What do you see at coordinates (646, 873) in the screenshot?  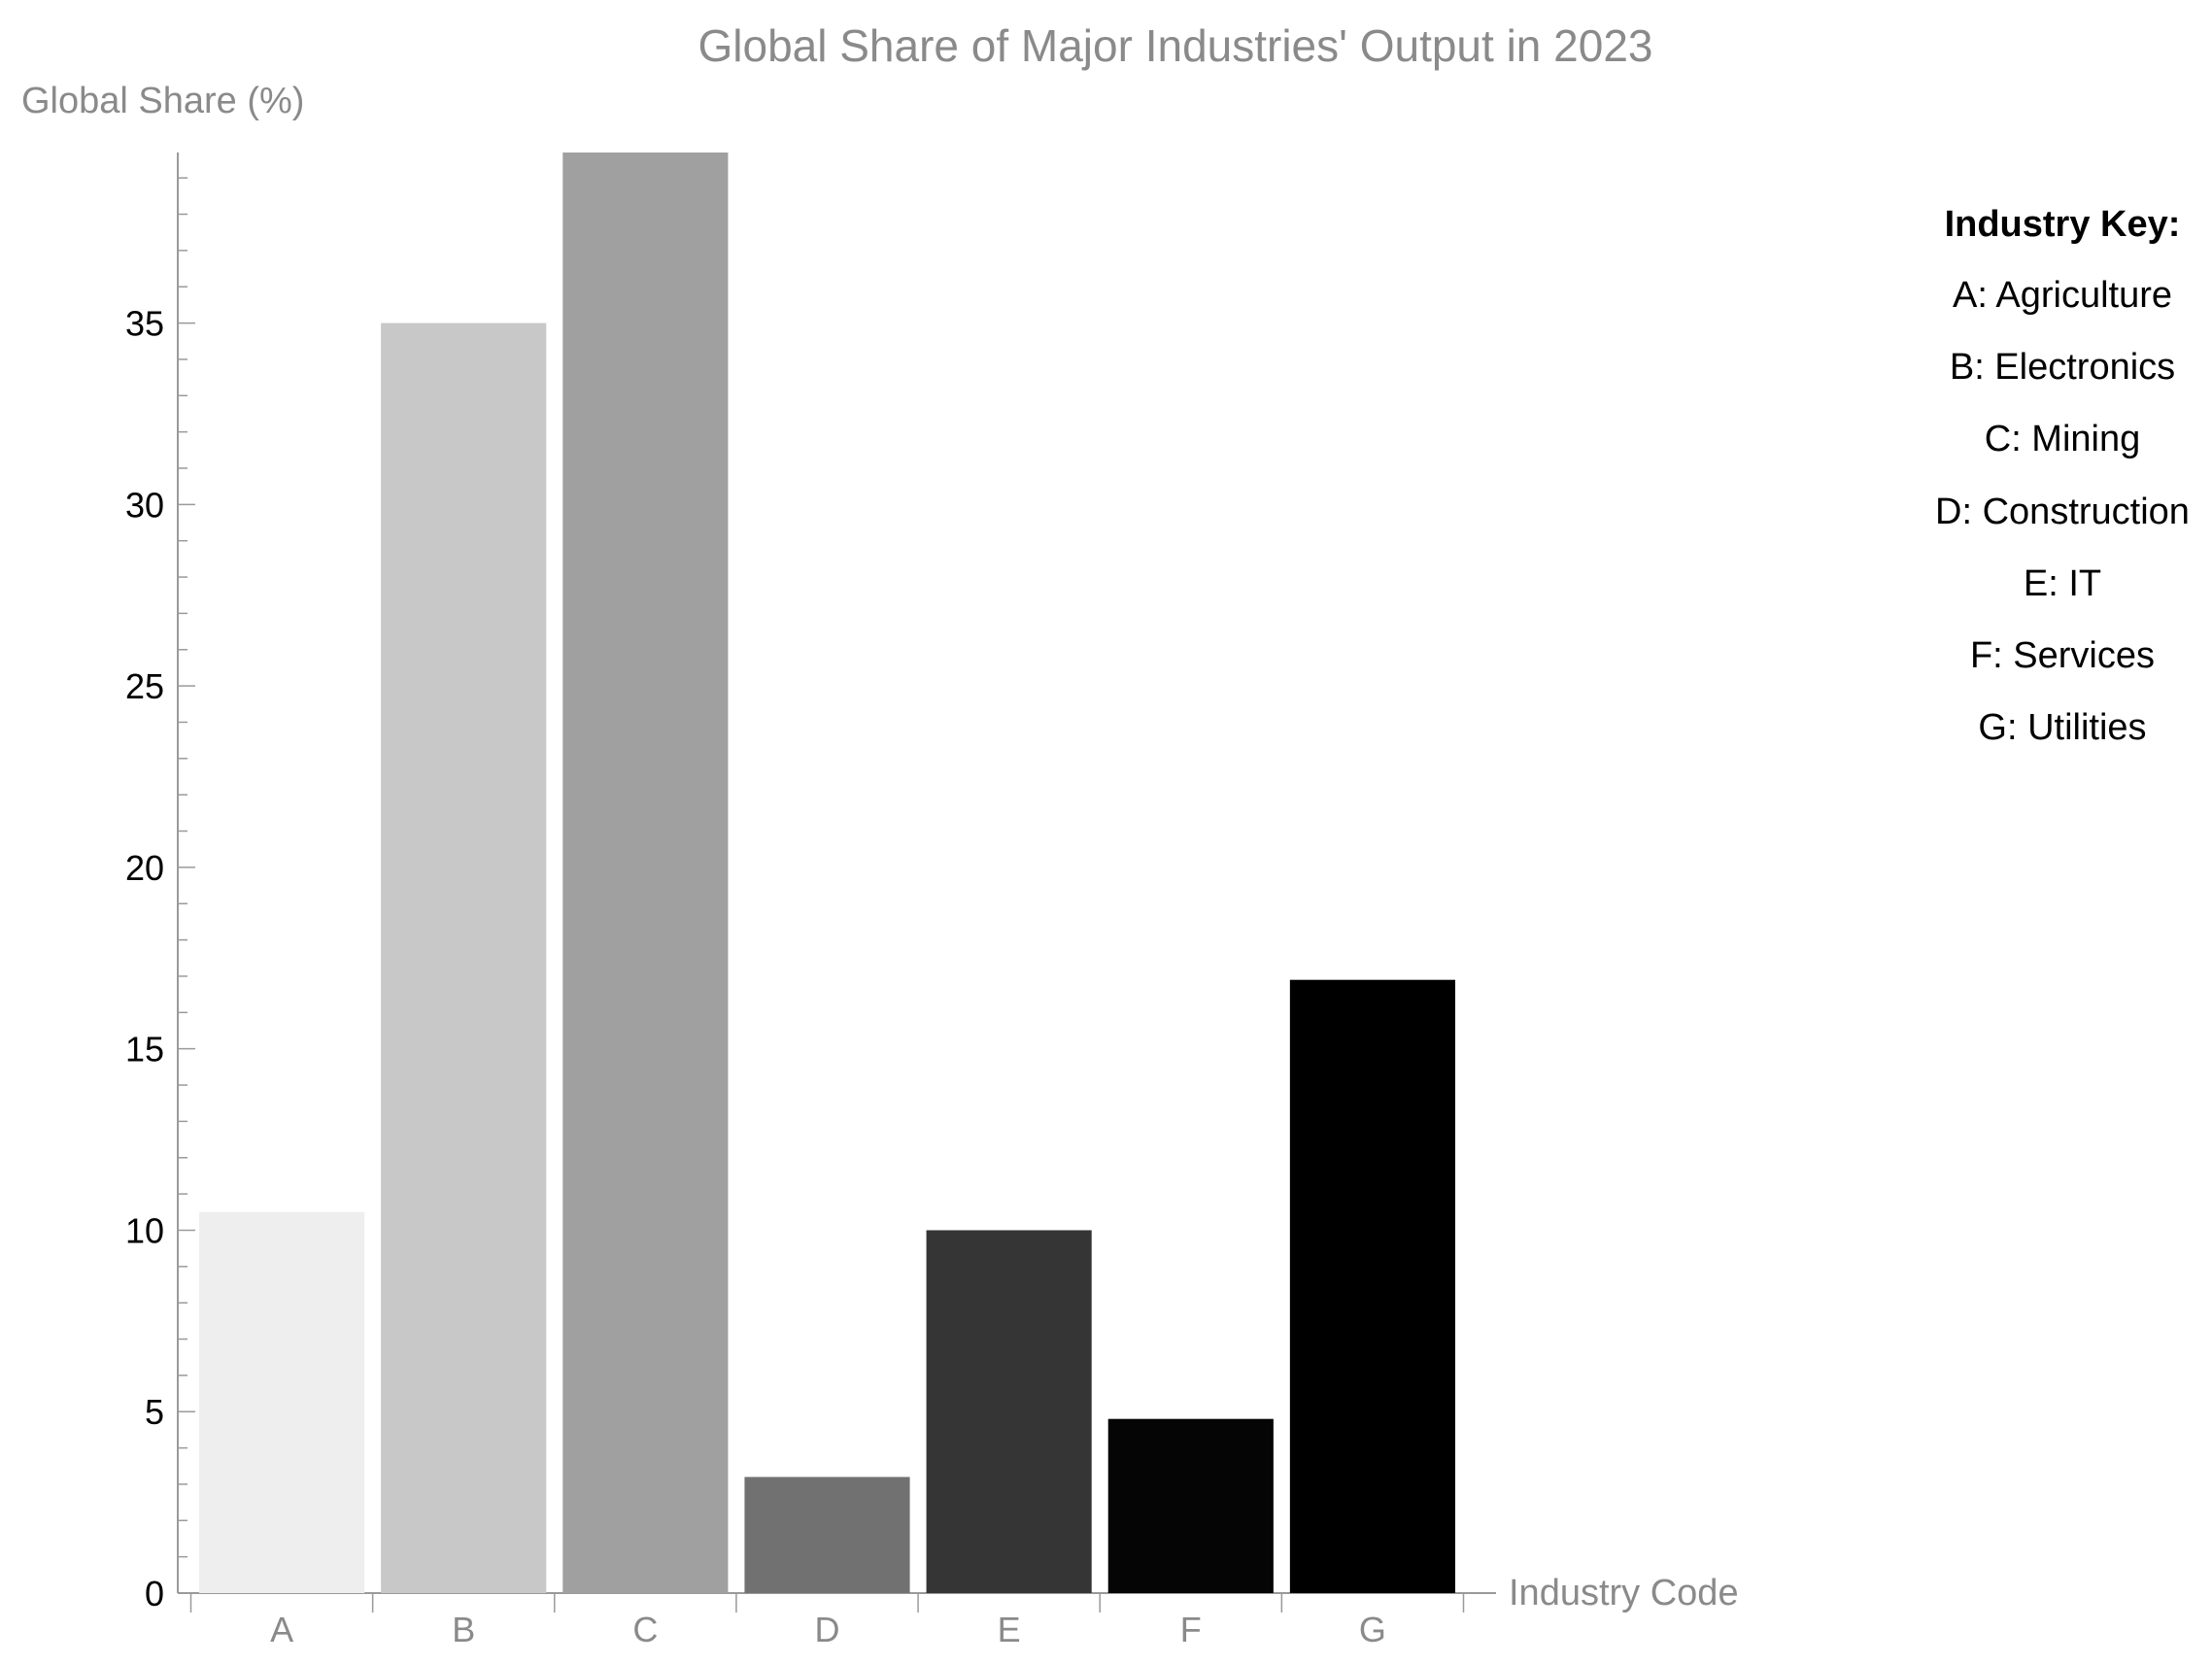 I see `bar-C` at bounding box center [646, 873].